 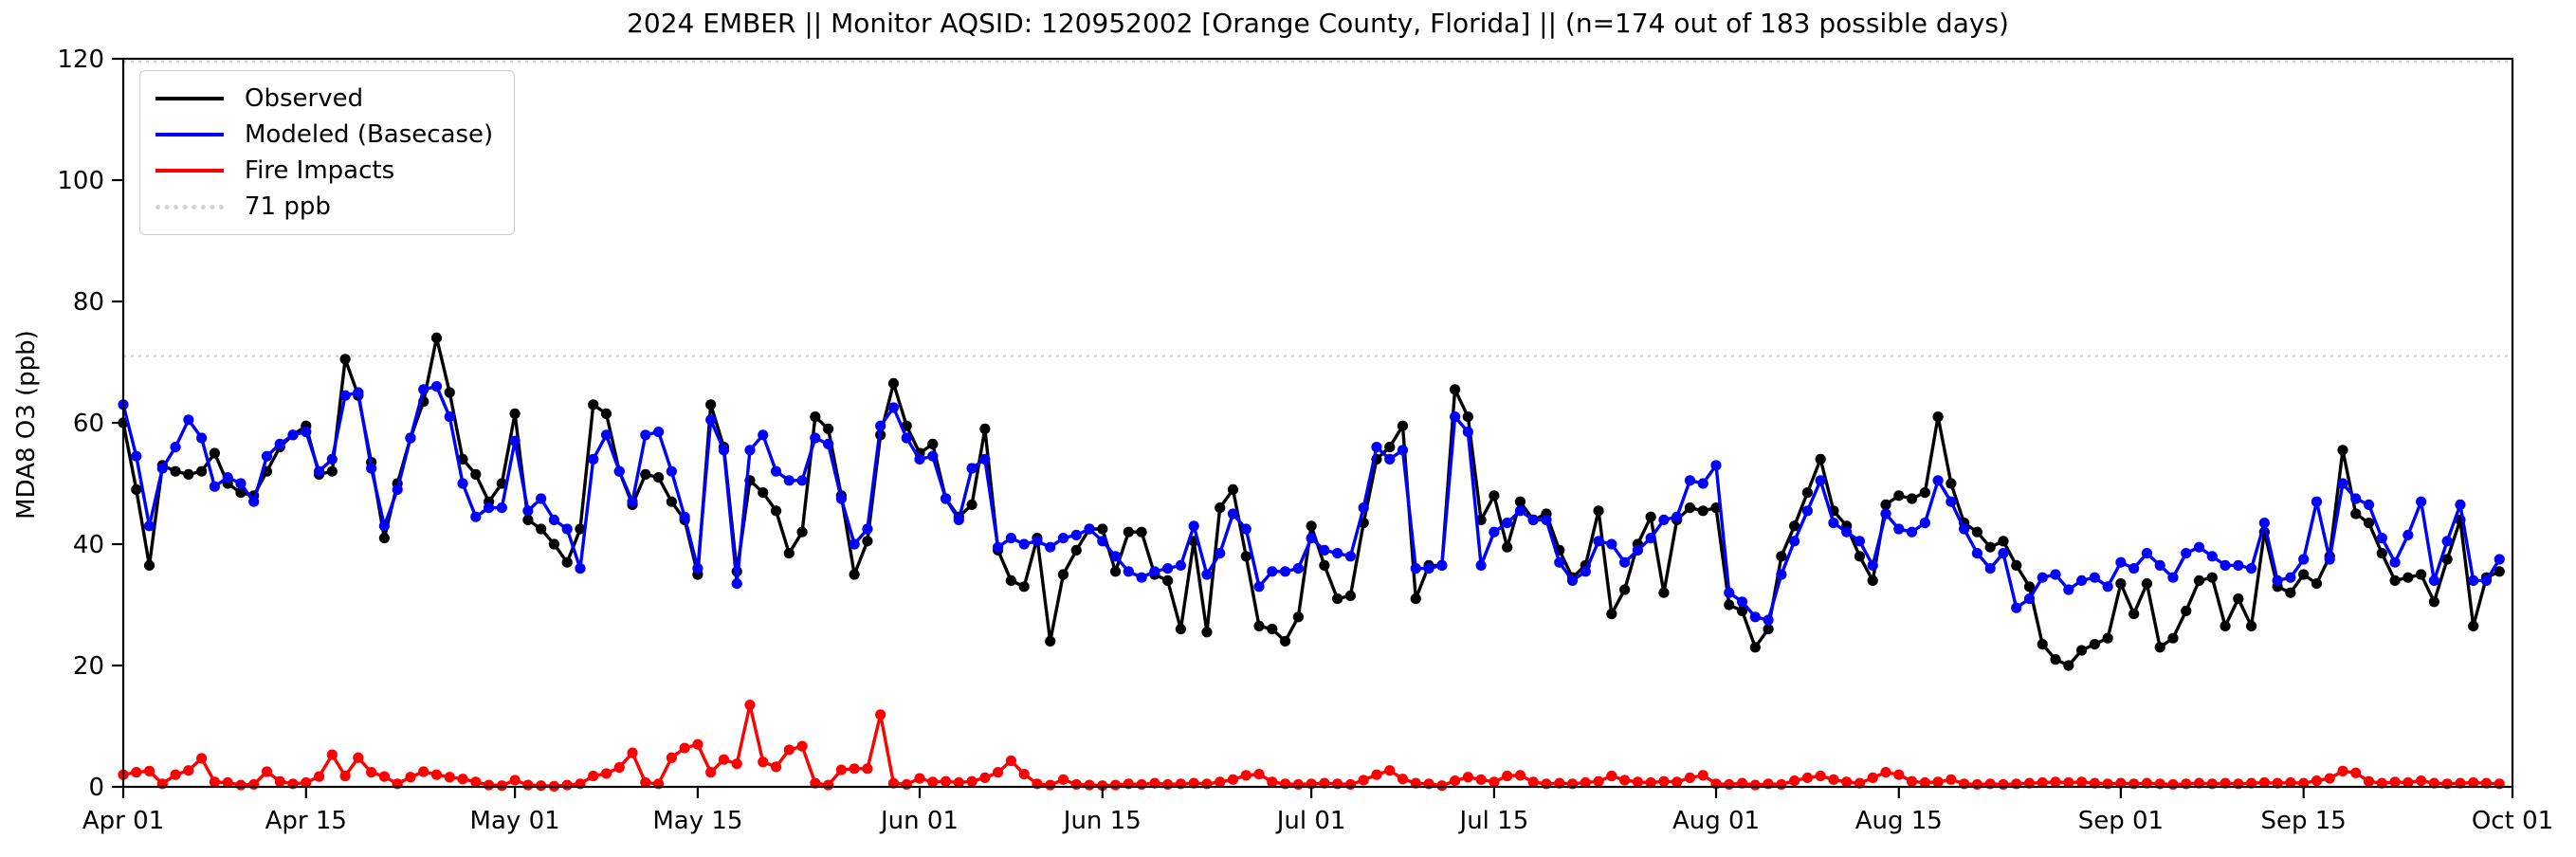 What do you see at coordinates (80, 60) in the screenshot?
I see `y-tick-label: 120` at bounding box center [80, 60].